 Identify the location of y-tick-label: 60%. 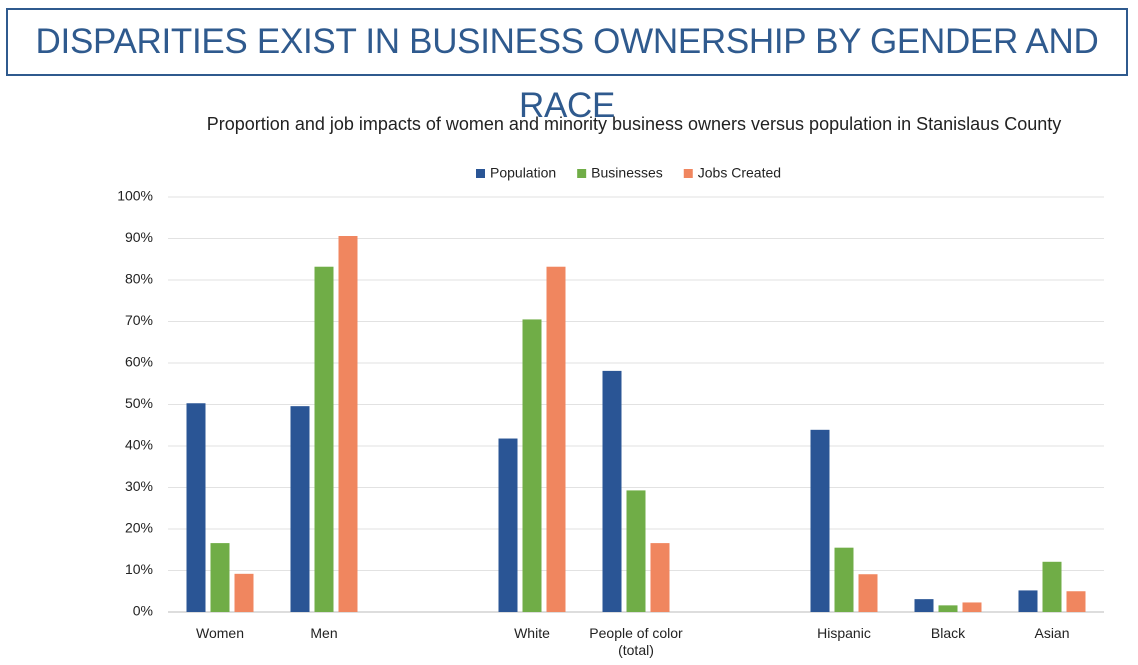
(139, 362).